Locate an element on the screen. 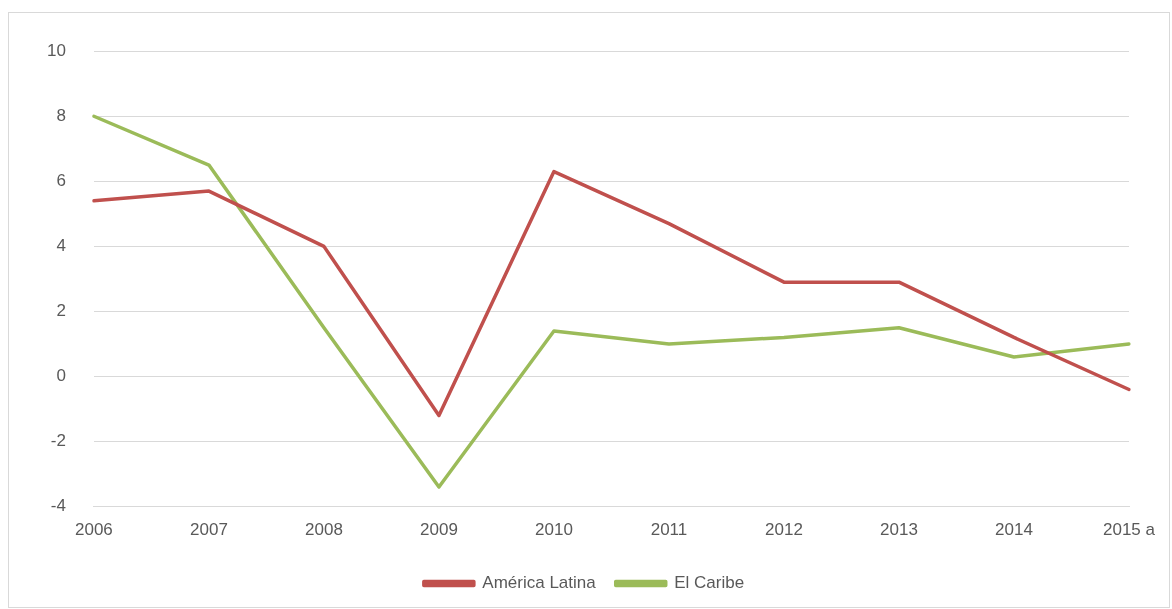 The image size is (1172, 609). x-tick-label: 2008 is located at coordinates (324, 530).